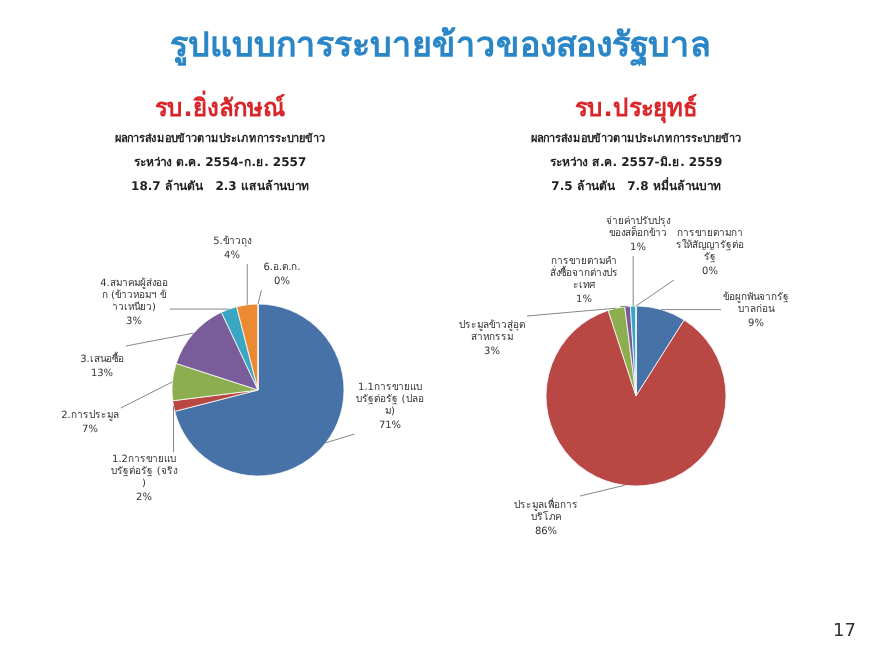 The height and width of the screenshot is (666, 880). What do you see at coordinates (440, 47) in the screenshot?
I see `text: รูปแบบการระบายข้าวของสองรัฐบาล` at bounding box center [440, 47].